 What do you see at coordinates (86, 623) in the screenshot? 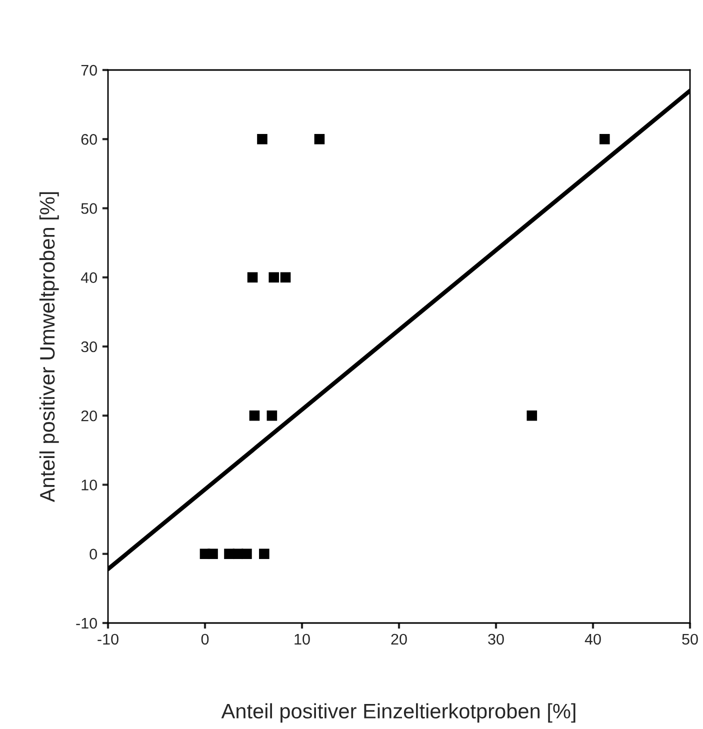
I see `y-tick-label: -10` at bounding box center [86, 623].